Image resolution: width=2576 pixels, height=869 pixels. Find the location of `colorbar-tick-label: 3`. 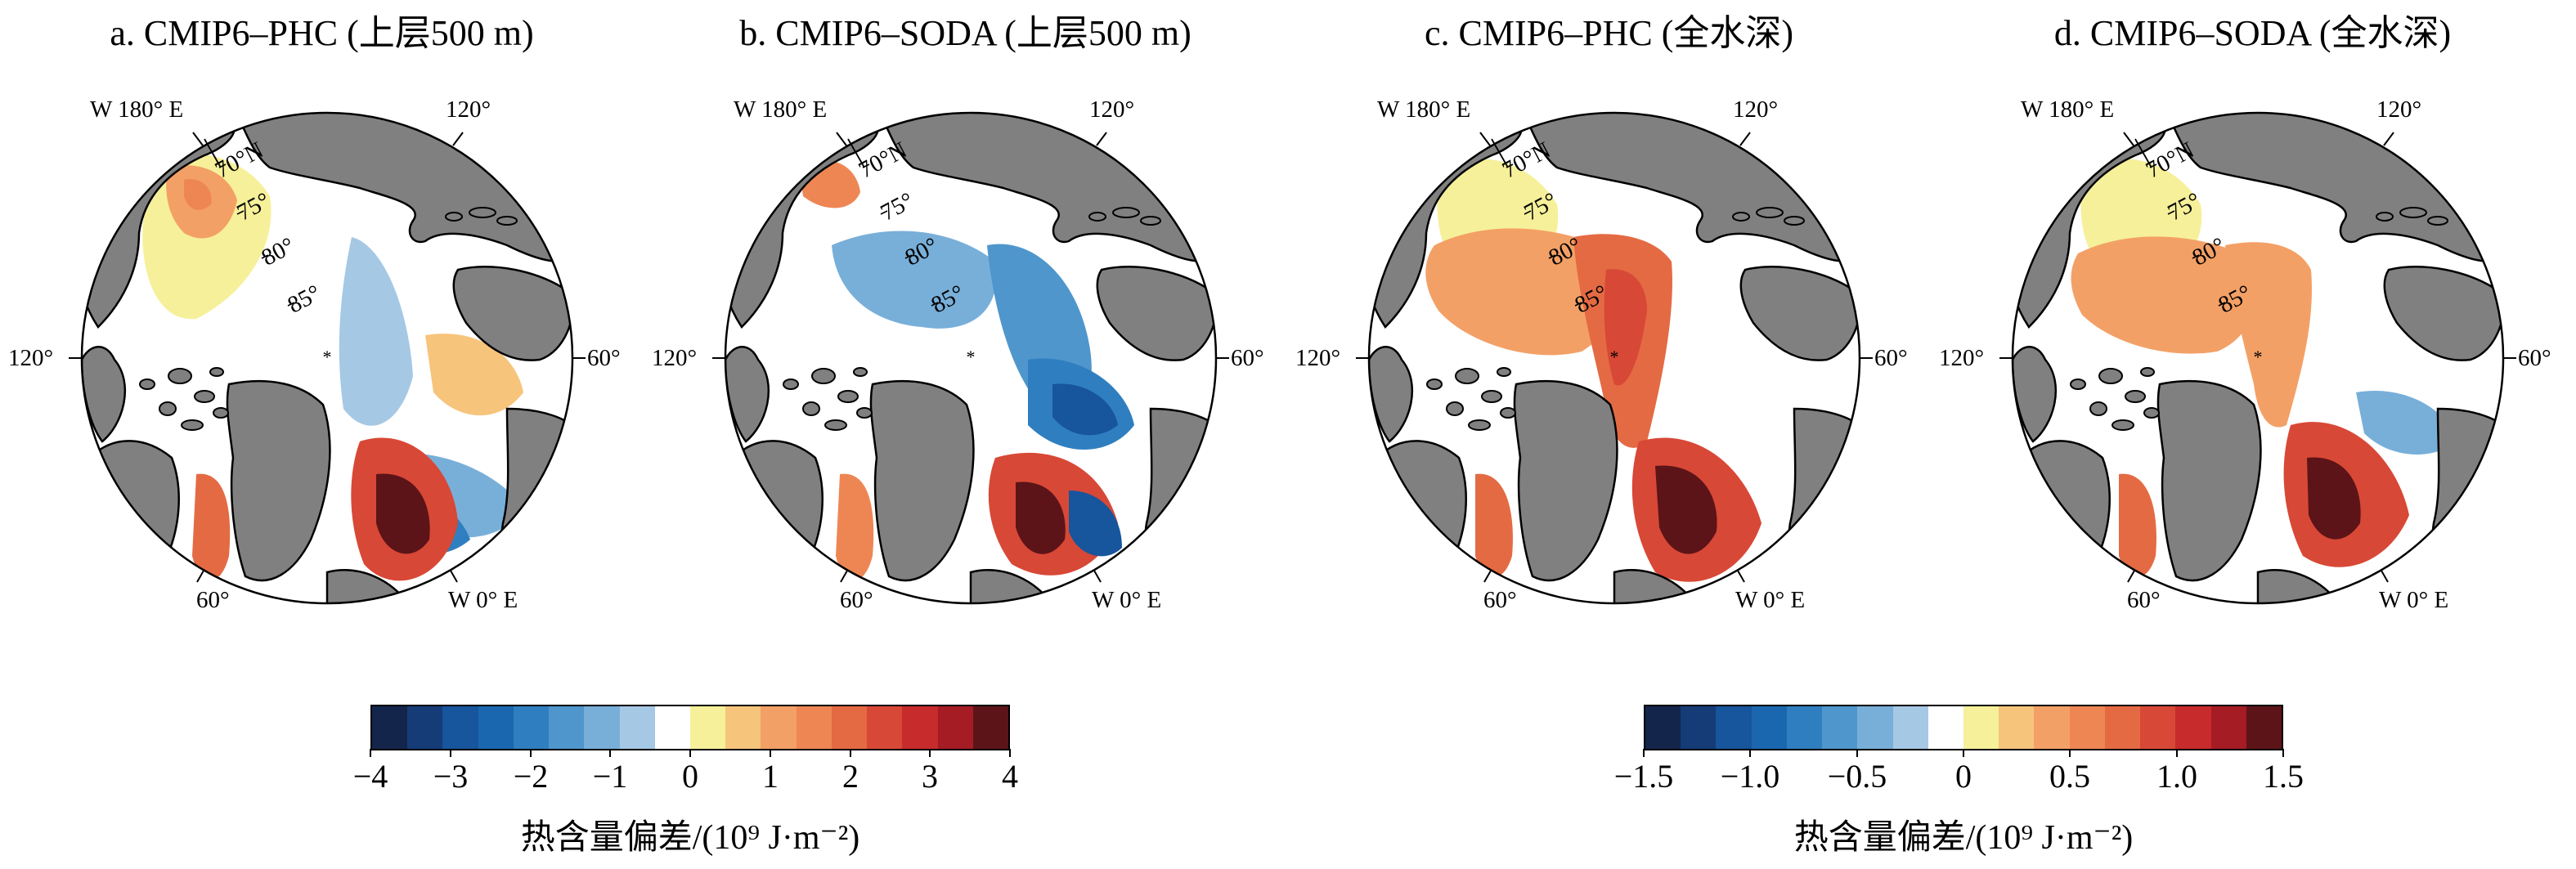

colorbar-tick-label: 3 is located at coordinates (930, 777).